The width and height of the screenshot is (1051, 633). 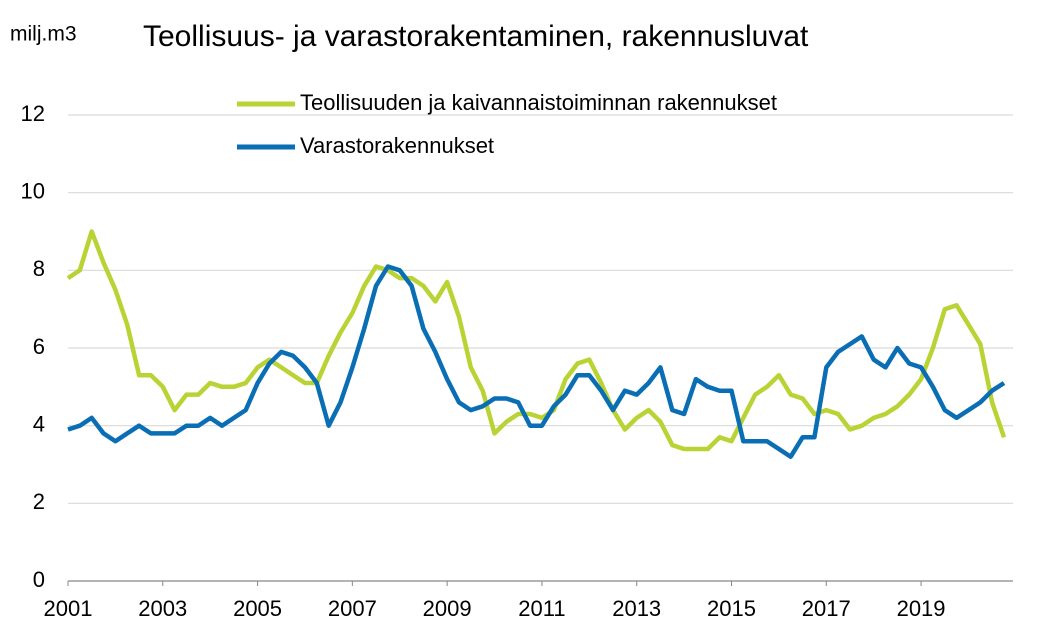 I want to click on y-tick-label: 6, so click(x=39, y=346).